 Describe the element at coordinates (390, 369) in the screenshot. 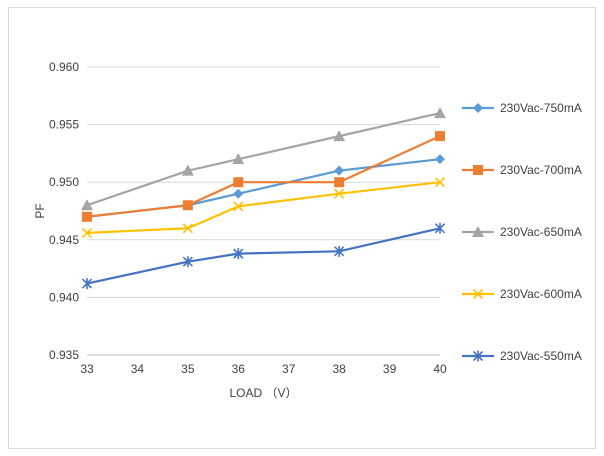

I see `x-tick-label: 39` at that location.